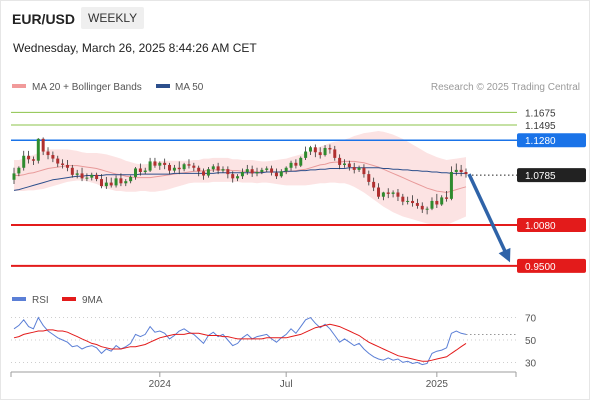 This screenshot has width=590, height=400. What do you see at coordinates (540, 176) in the screenshot?
I see `level-label: 1.0785` at bounding box center [540, 176].